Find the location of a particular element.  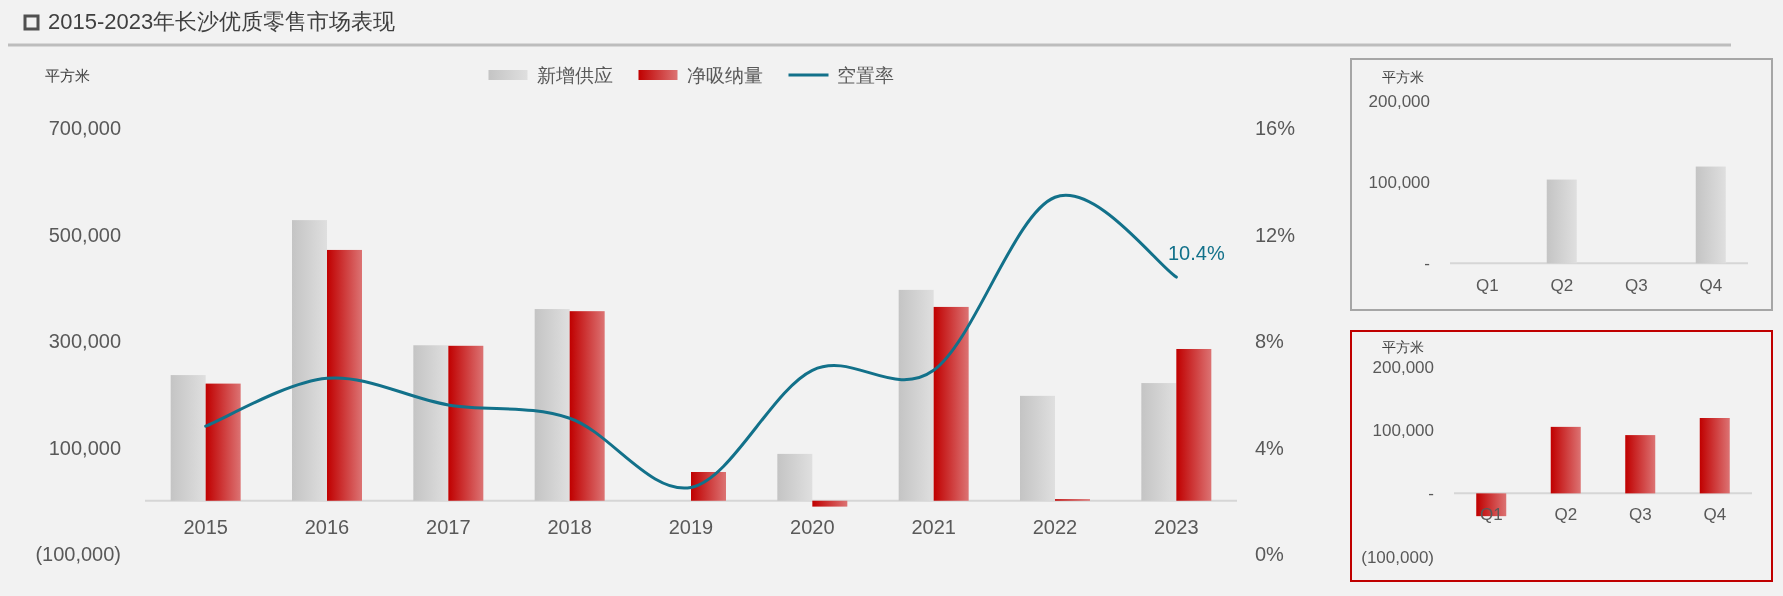

x-tick-label: 2022 is located at coordinates (1055, 527).